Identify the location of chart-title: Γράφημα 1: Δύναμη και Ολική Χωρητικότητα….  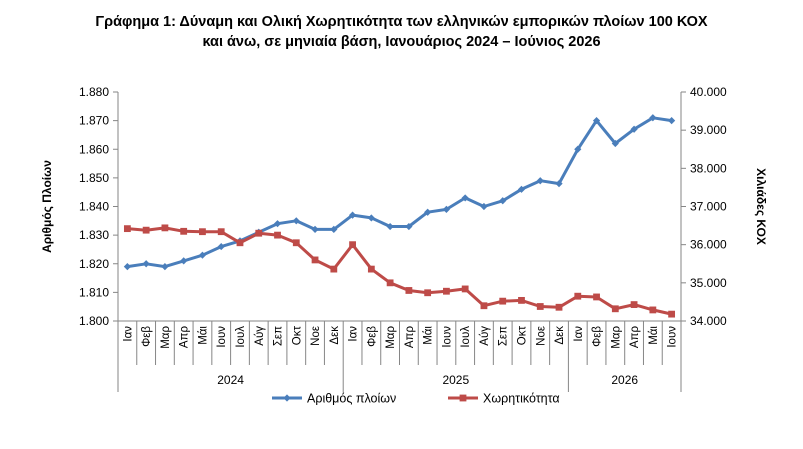
(401, 32).